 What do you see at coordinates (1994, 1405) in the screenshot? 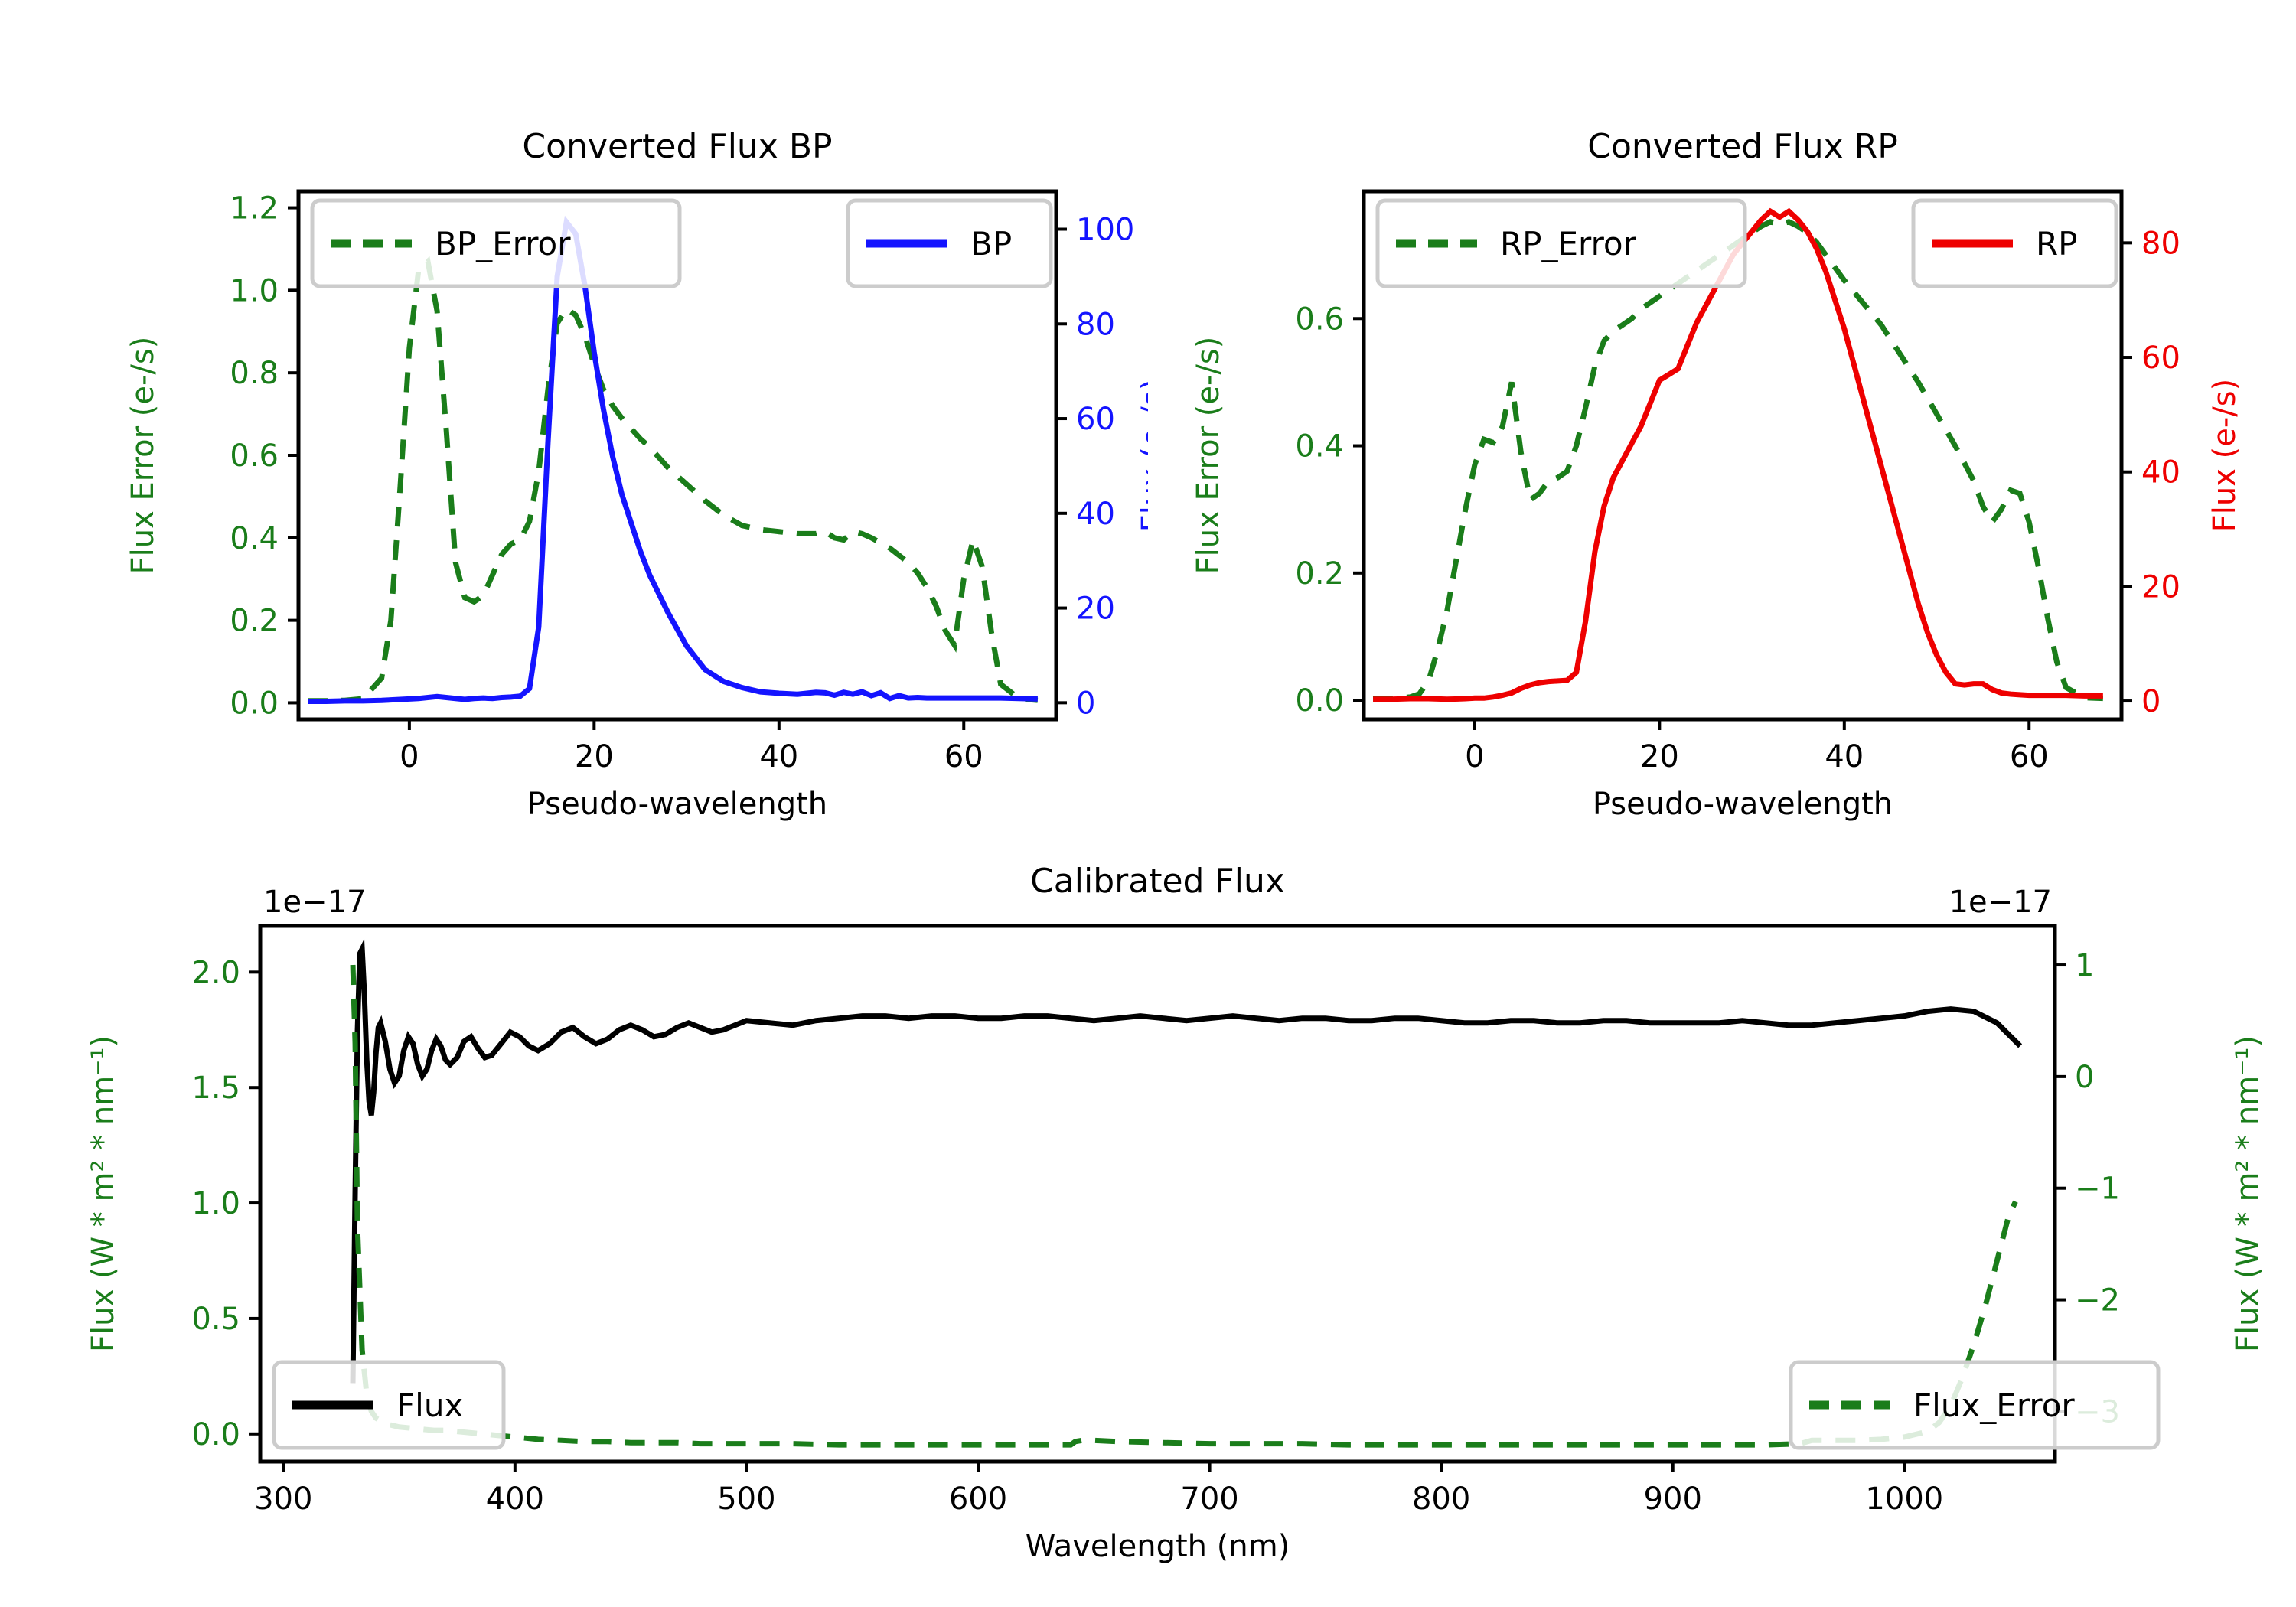
I see `legend-label-flux-error: Flux_Error` at bounding box center [1994, 1405].